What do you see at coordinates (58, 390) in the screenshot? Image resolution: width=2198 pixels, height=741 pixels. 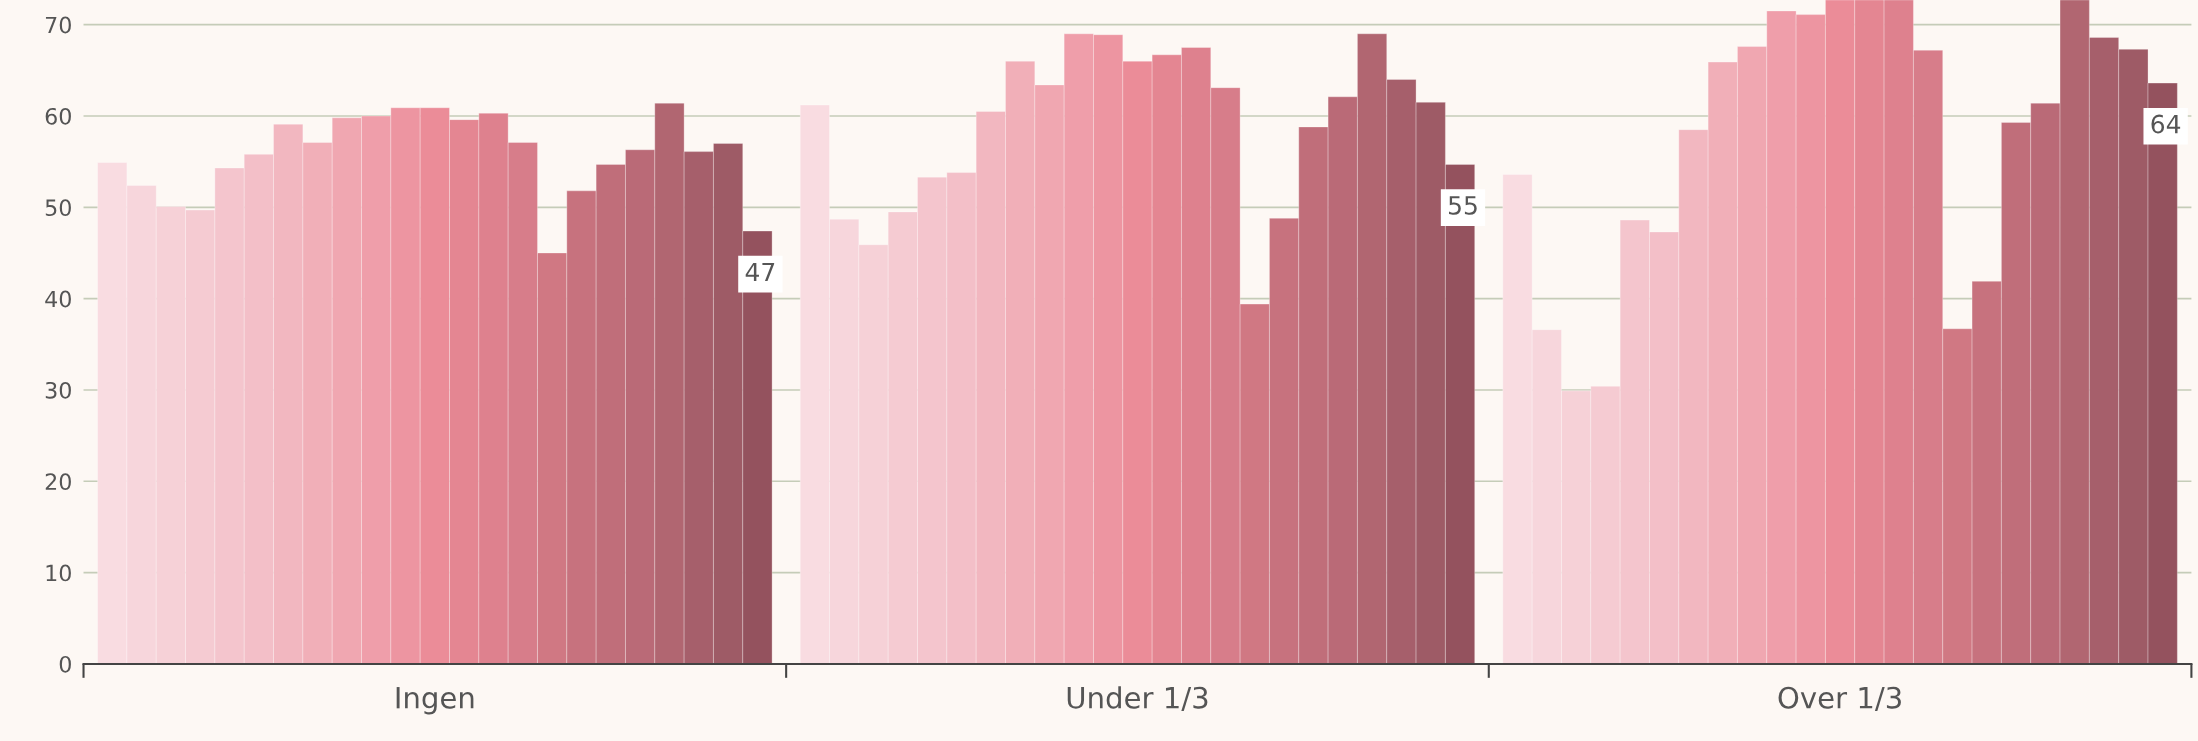 I see `y-tick-label: 30` at bounding box center [58, 390].